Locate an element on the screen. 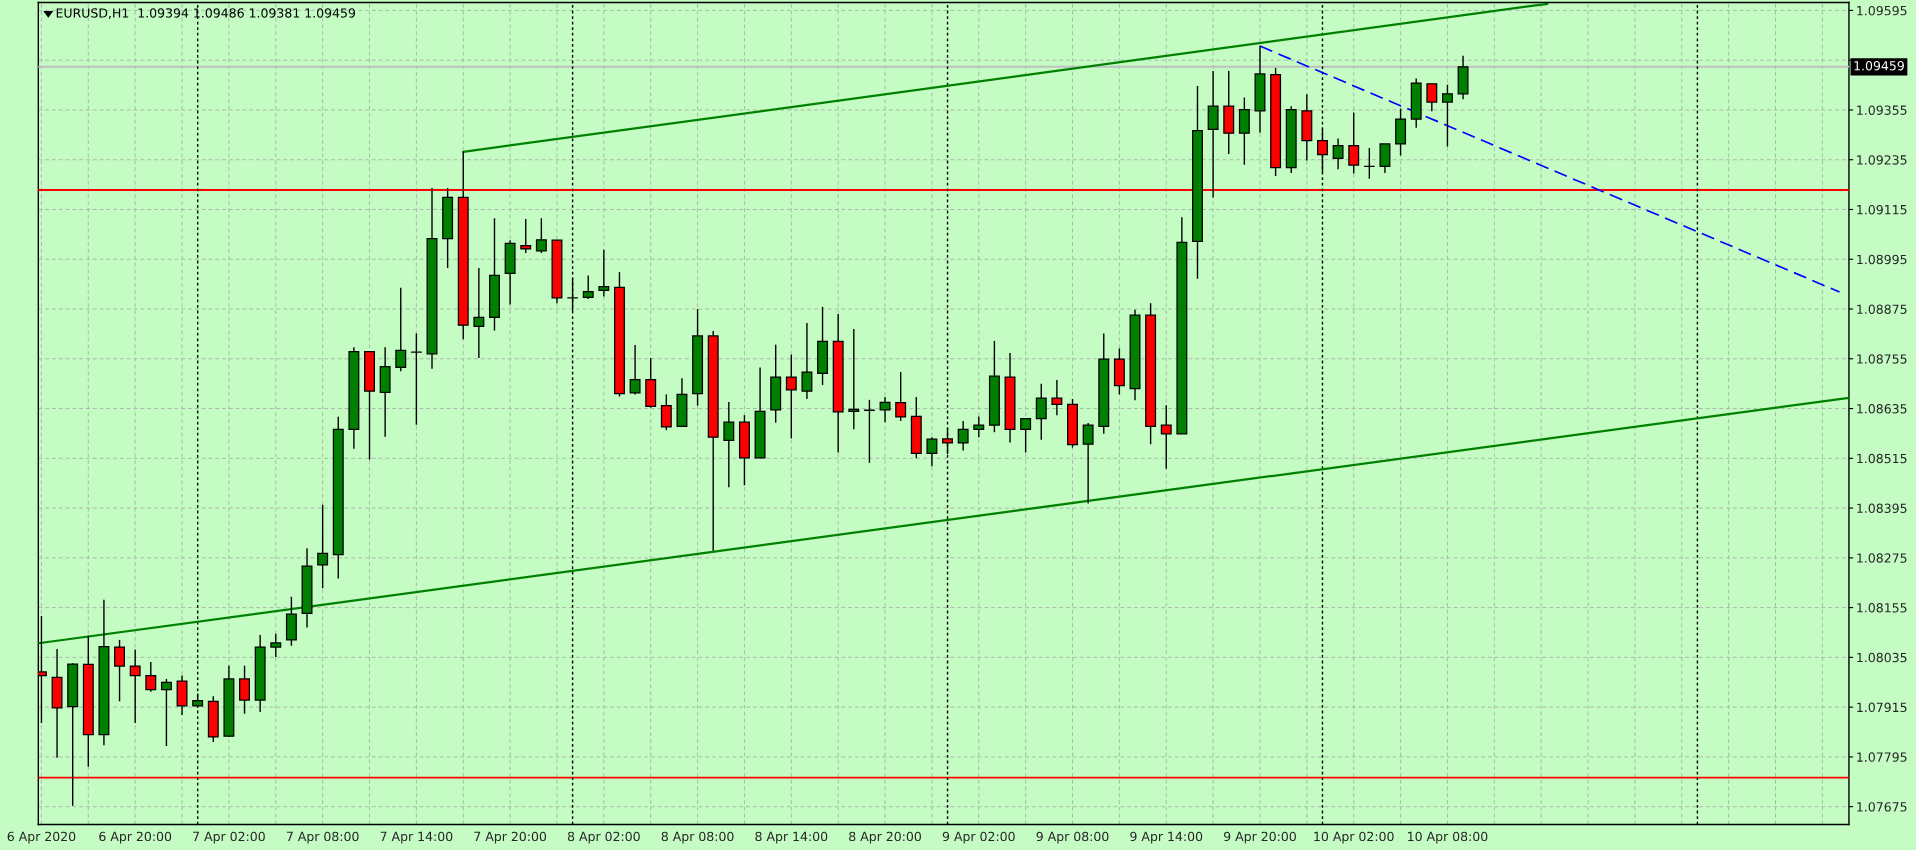 The width and height of the screenshot is (1916, 850). y-tick-label: 1.08755 is located at coordinates (1882, 359).